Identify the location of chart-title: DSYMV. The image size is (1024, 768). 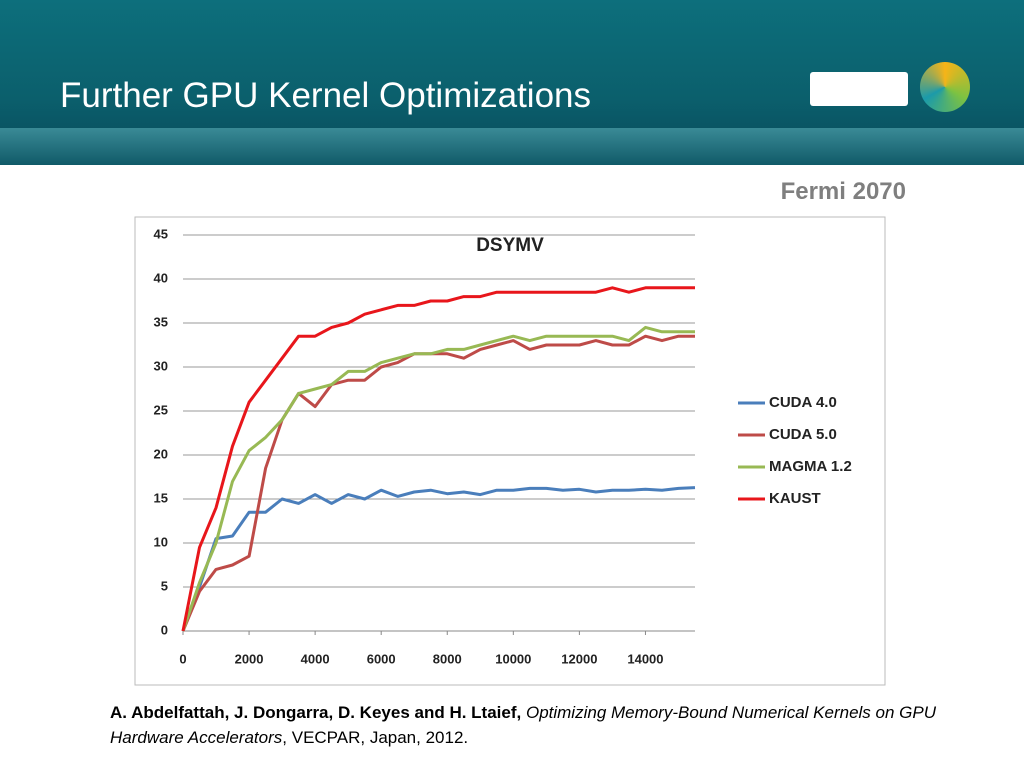
(510, 245).